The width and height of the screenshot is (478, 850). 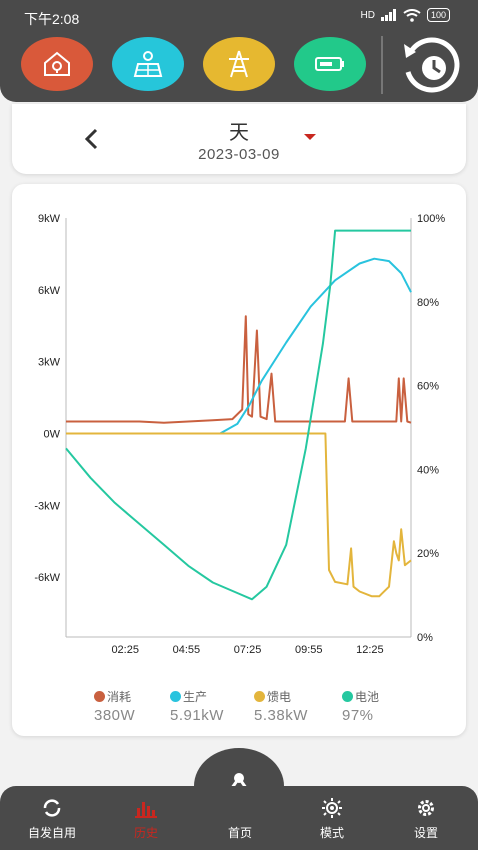 I want to click on battery-button, so click(x=330, y=64).